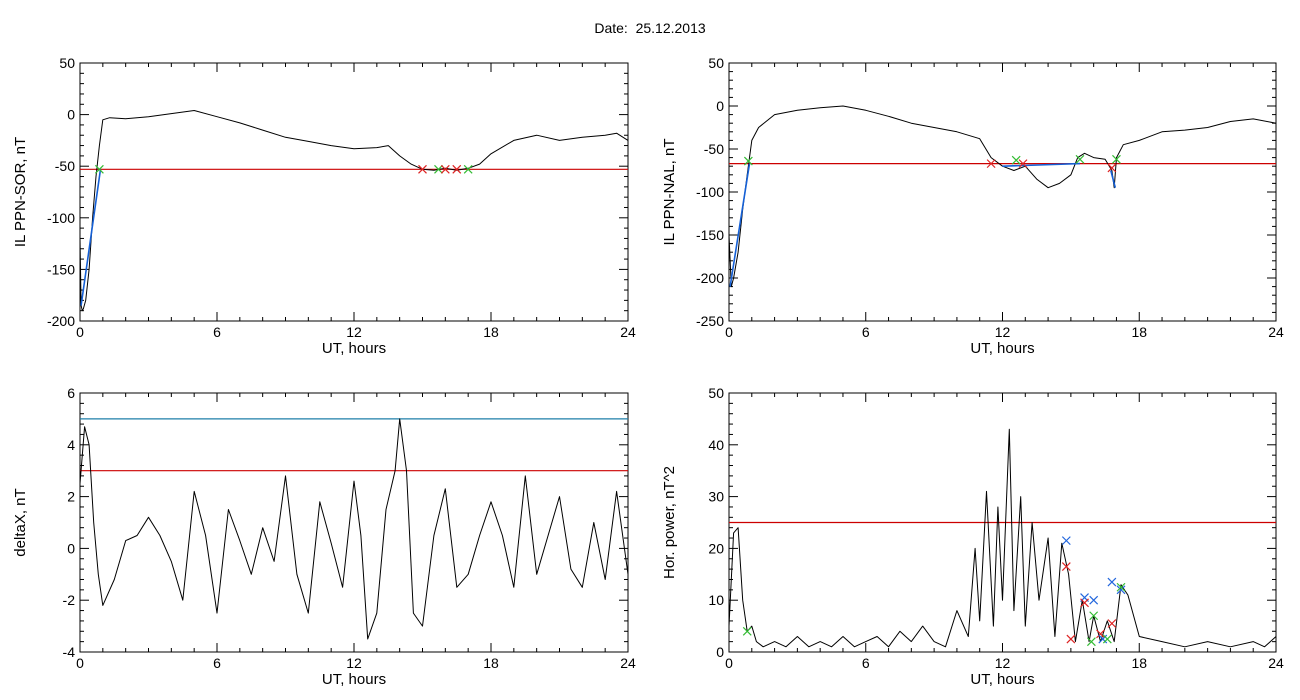 The width and height of the screenshot is (1300, 700). I want to click on date-header: Date: 25.12.2013, so click(650, 28).